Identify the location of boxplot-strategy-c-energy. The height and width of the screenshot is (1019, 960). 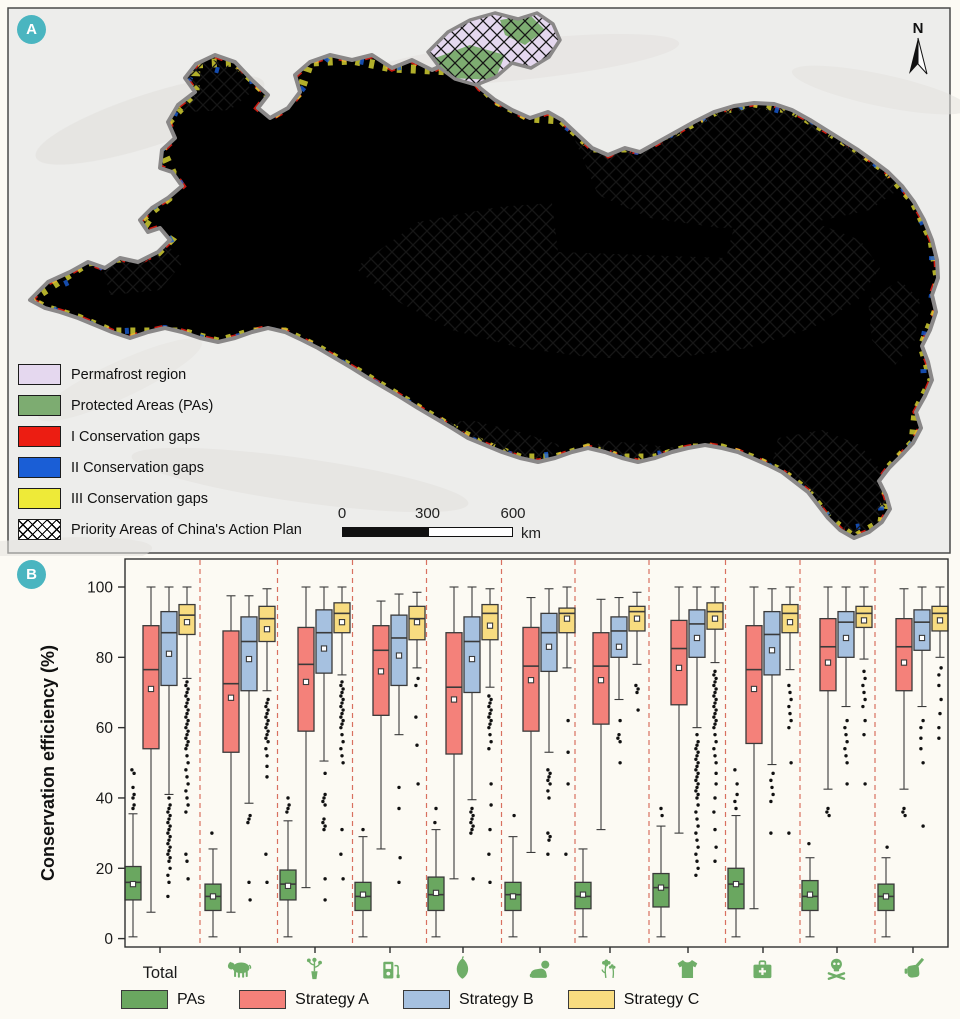
(417, 688).